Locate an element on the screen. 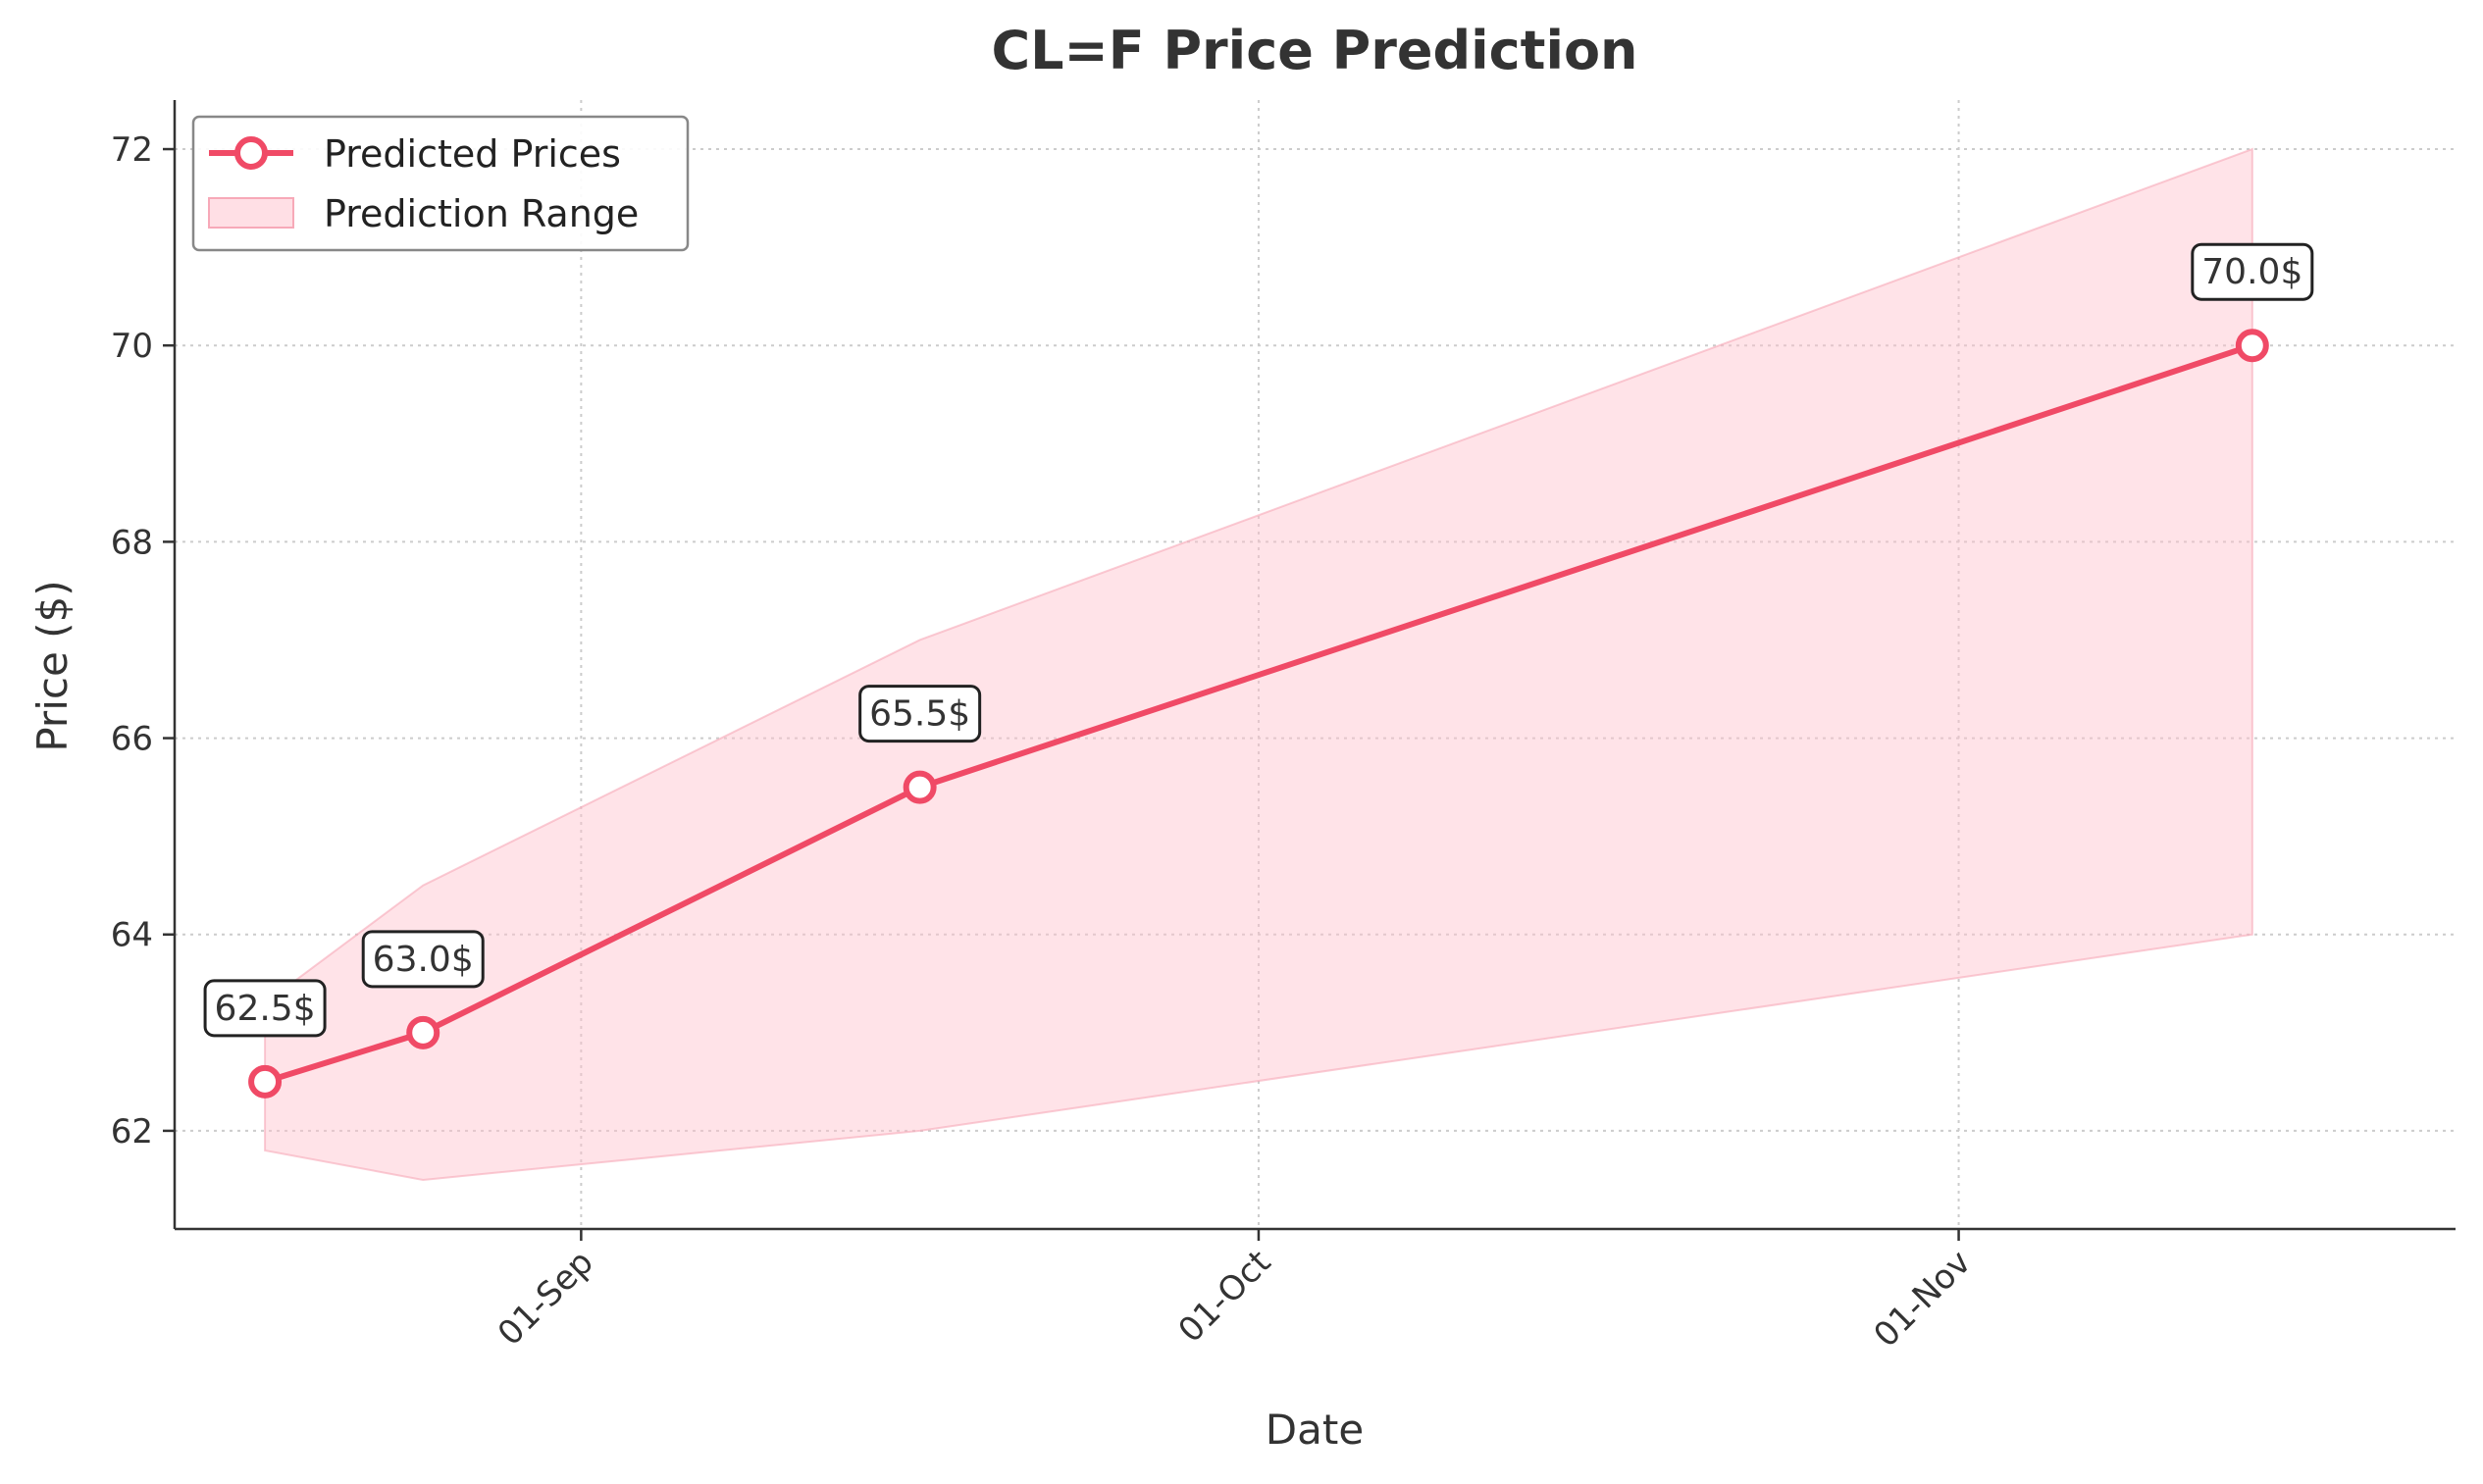 Image resolution: width=2483 pixels, height=1484 pixels. y-tick-label: 70 is located at coordinates (132, 346).